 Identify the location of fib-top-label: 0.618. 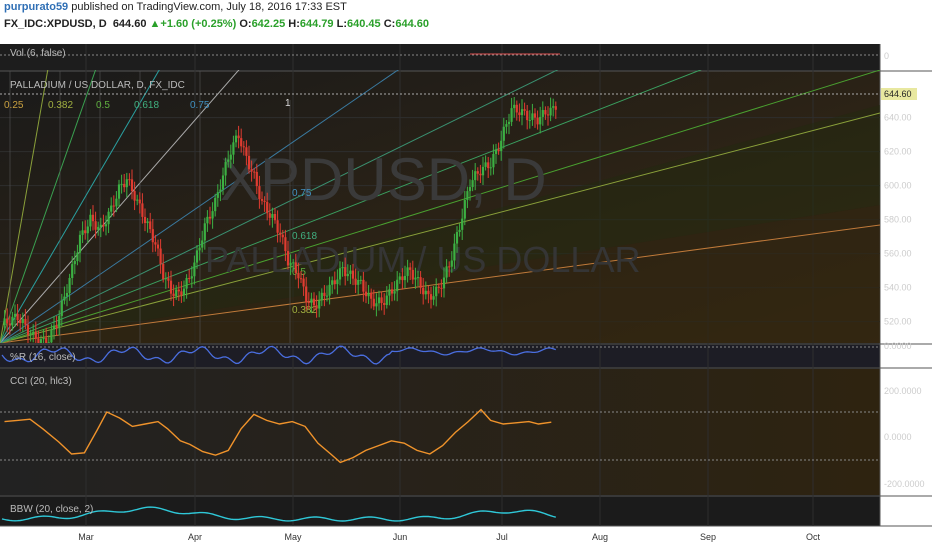
(146, 105).